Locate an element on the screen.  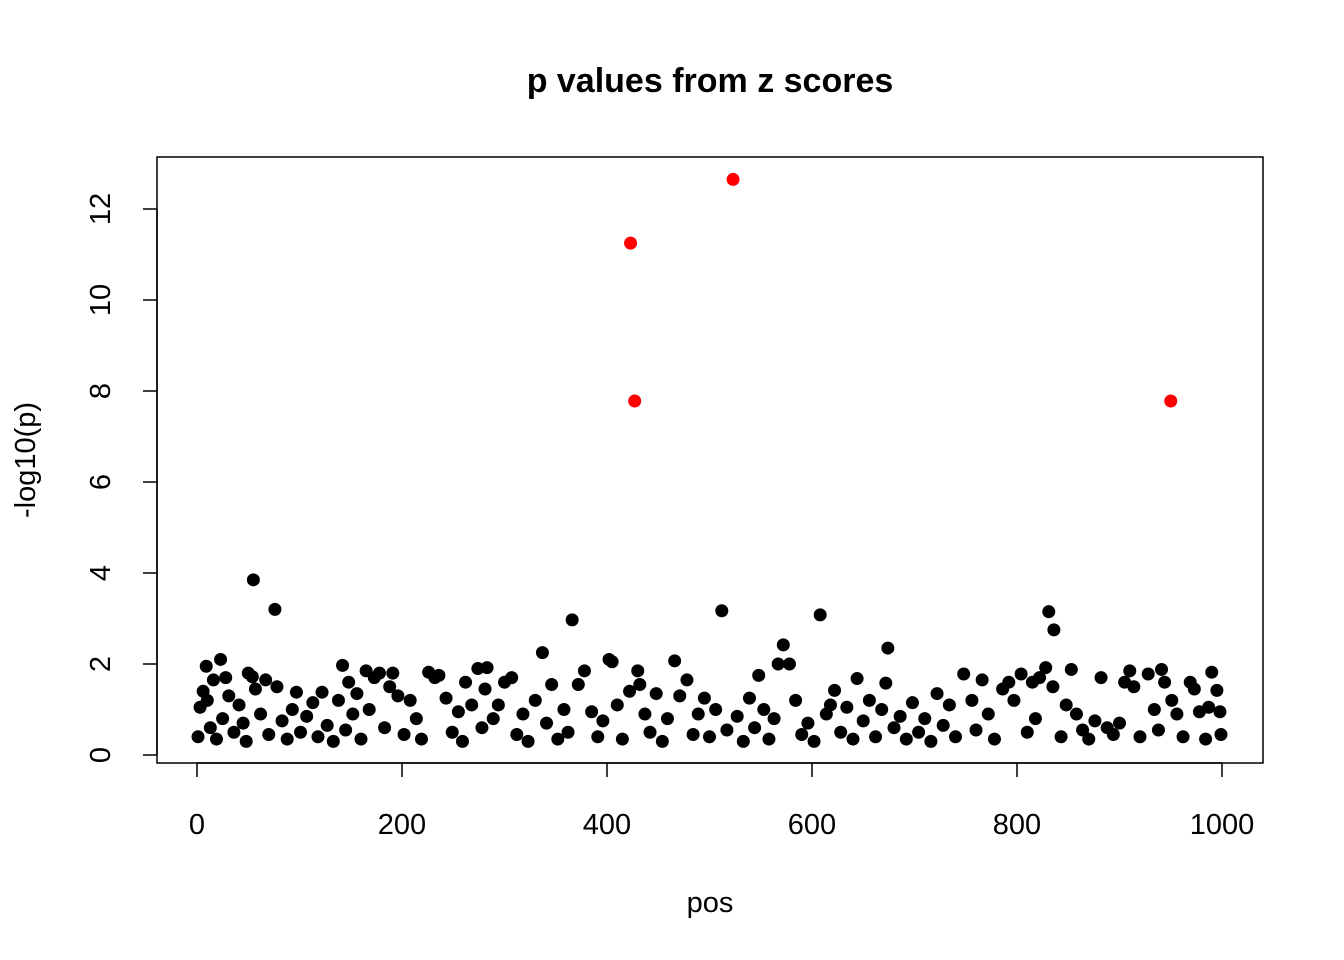
y-tick-label: 12 is located at coordinates (101, 209).